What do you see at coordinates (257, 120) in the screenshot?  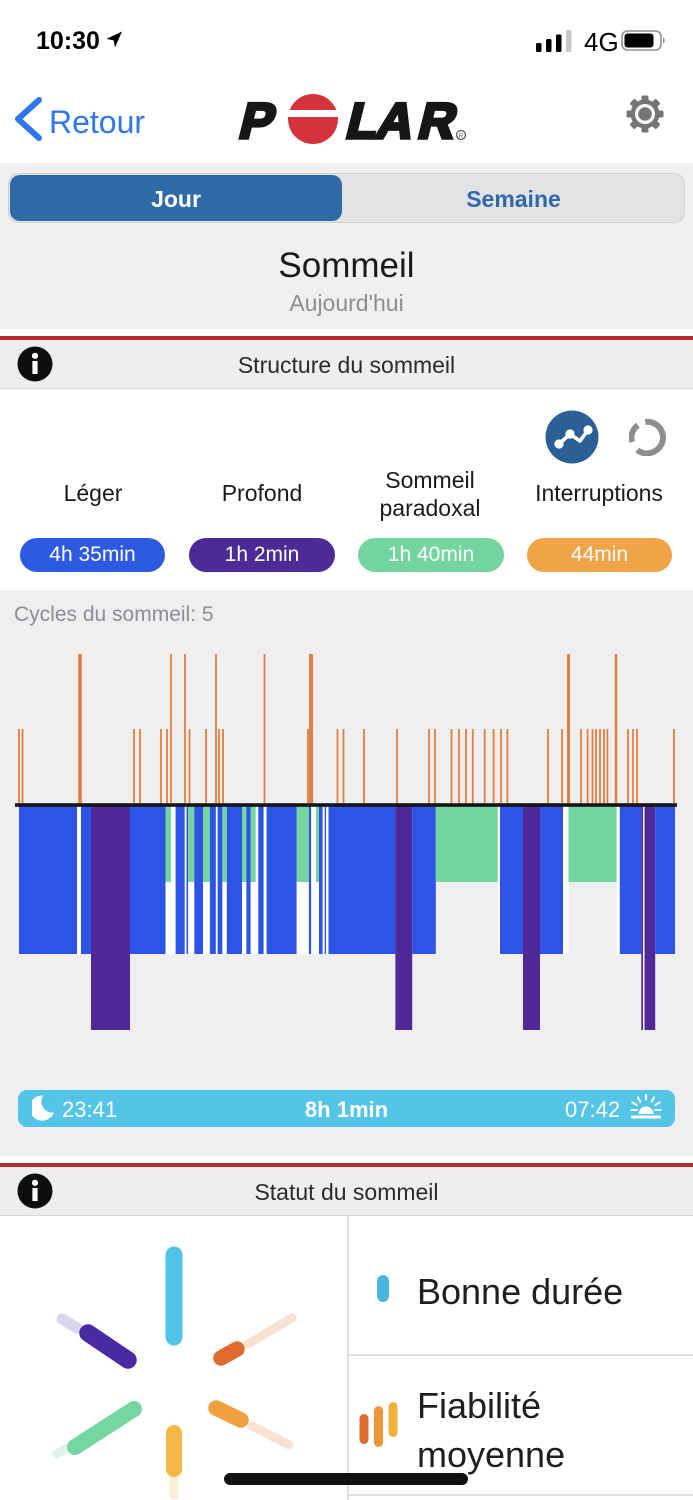 I see `svg-text: P` at bounding box center [257, 120].